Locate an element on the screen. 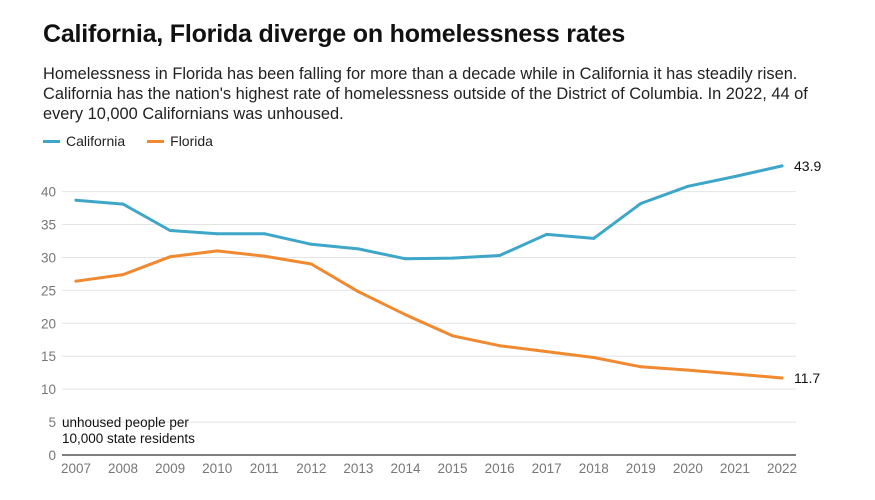 The height and width of the screenshot is (500, 875). y-axis-note-line-1: unhoused people per is located at coordinates (125, 422).